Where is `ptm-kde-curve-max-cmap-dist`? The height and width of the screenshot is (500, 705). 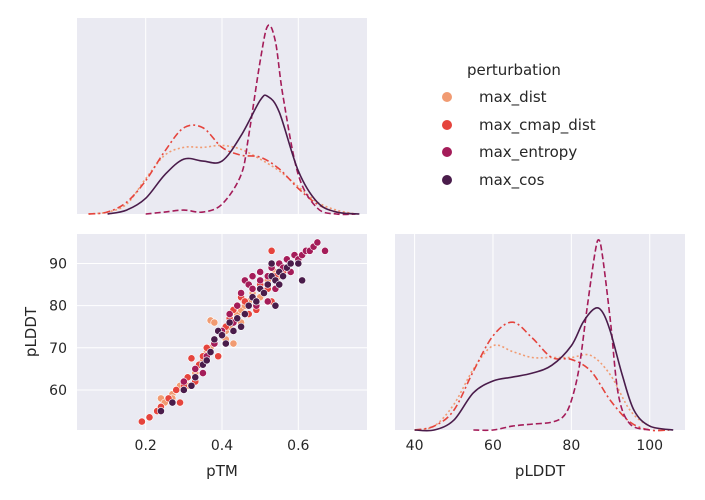 ptm-kde-curve-max-cmap-dist is located at coordinates (222, 169).